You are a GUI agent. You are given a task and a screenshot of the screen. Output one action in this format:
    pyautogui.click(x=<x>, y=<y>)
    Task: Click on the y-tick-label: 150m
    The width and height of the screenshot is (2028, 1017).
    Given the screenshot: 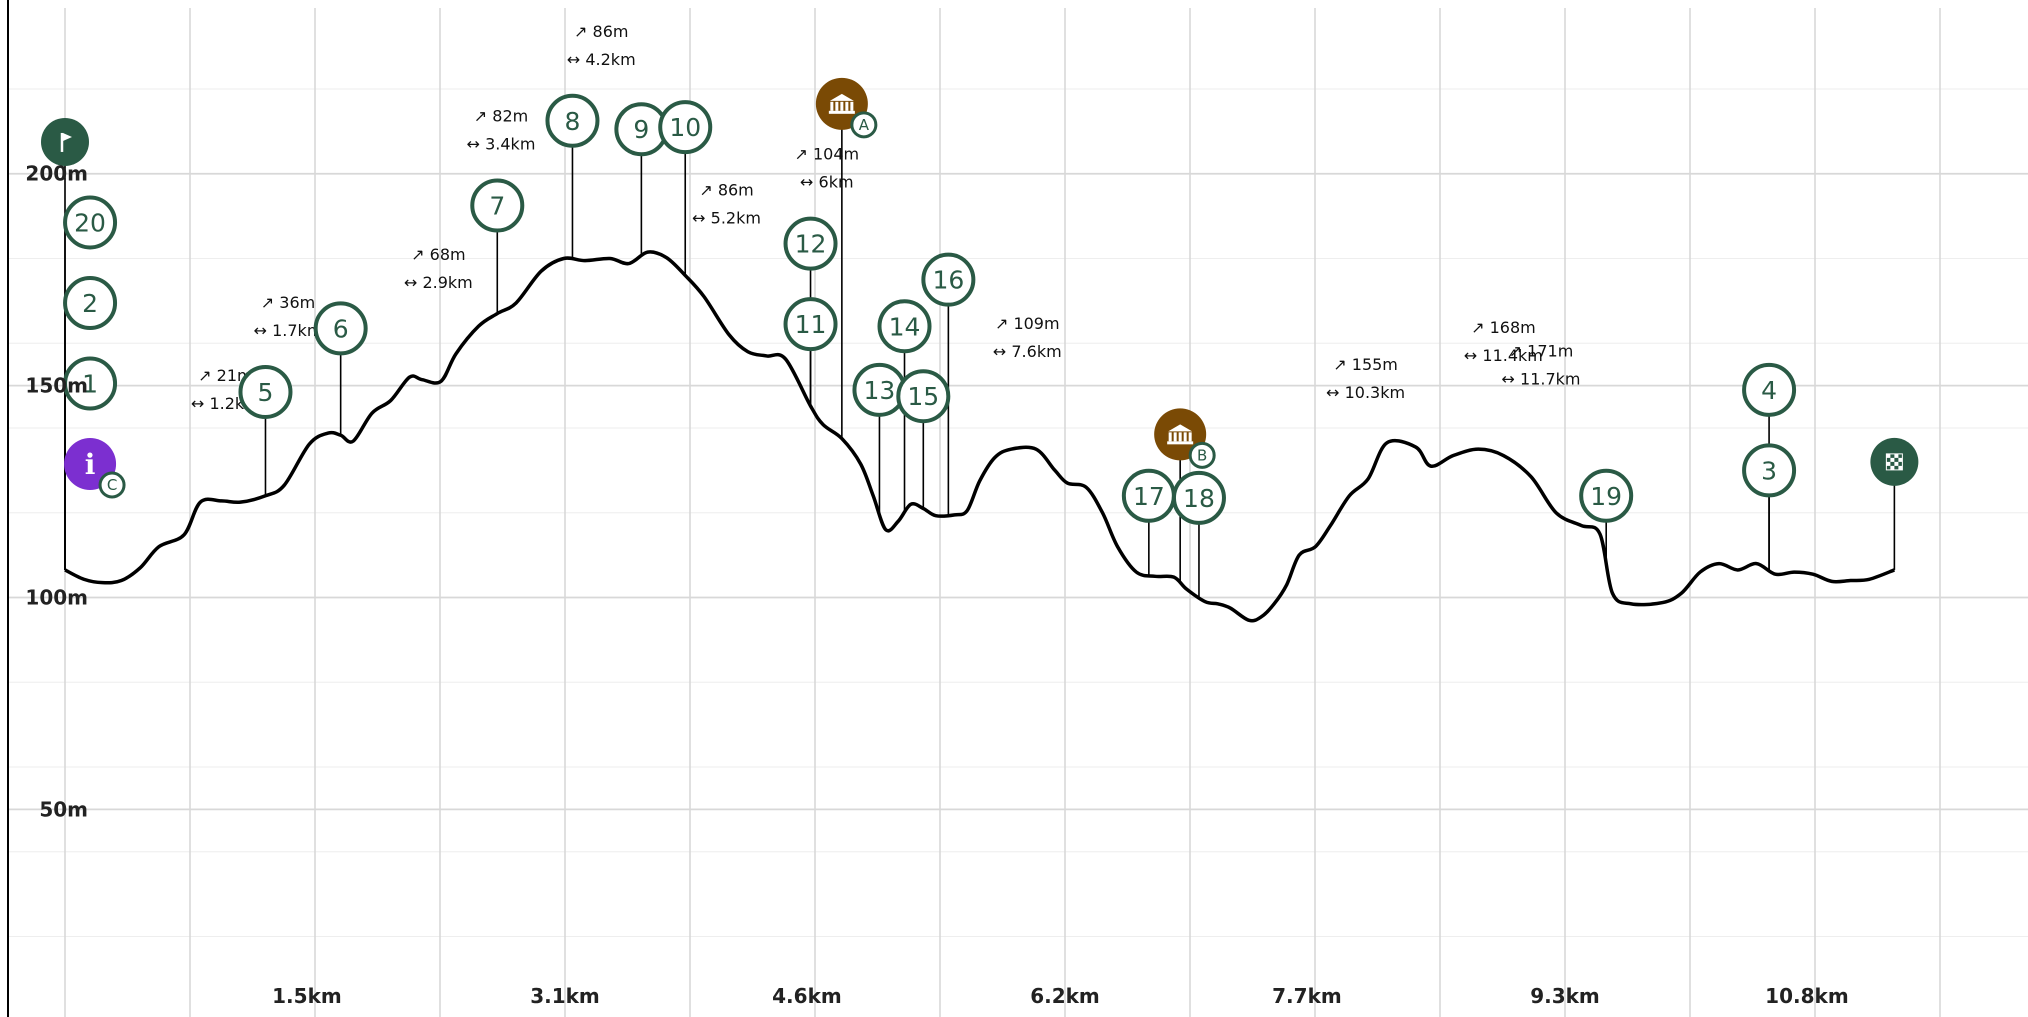 What is the action you would take?
    pyautogui.click(x=56, y=386)
    